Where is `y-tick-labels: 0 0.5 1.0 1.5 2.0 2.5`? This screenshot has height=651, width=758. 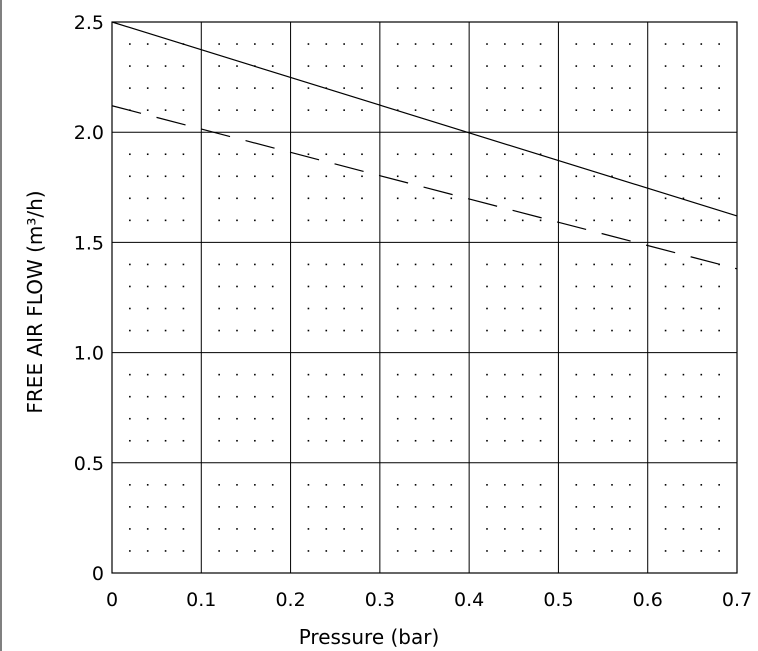 y-tick-labels: 0 0.5 1.0 1.5 2.0 2.5 is located at coordinates (89, 298).